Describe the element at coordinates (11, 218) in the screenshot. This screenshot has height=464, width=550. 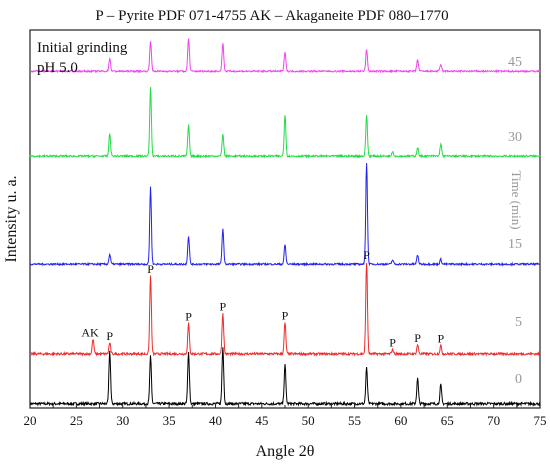
I see `y-axis-label: Intensity u. a.` at that location.